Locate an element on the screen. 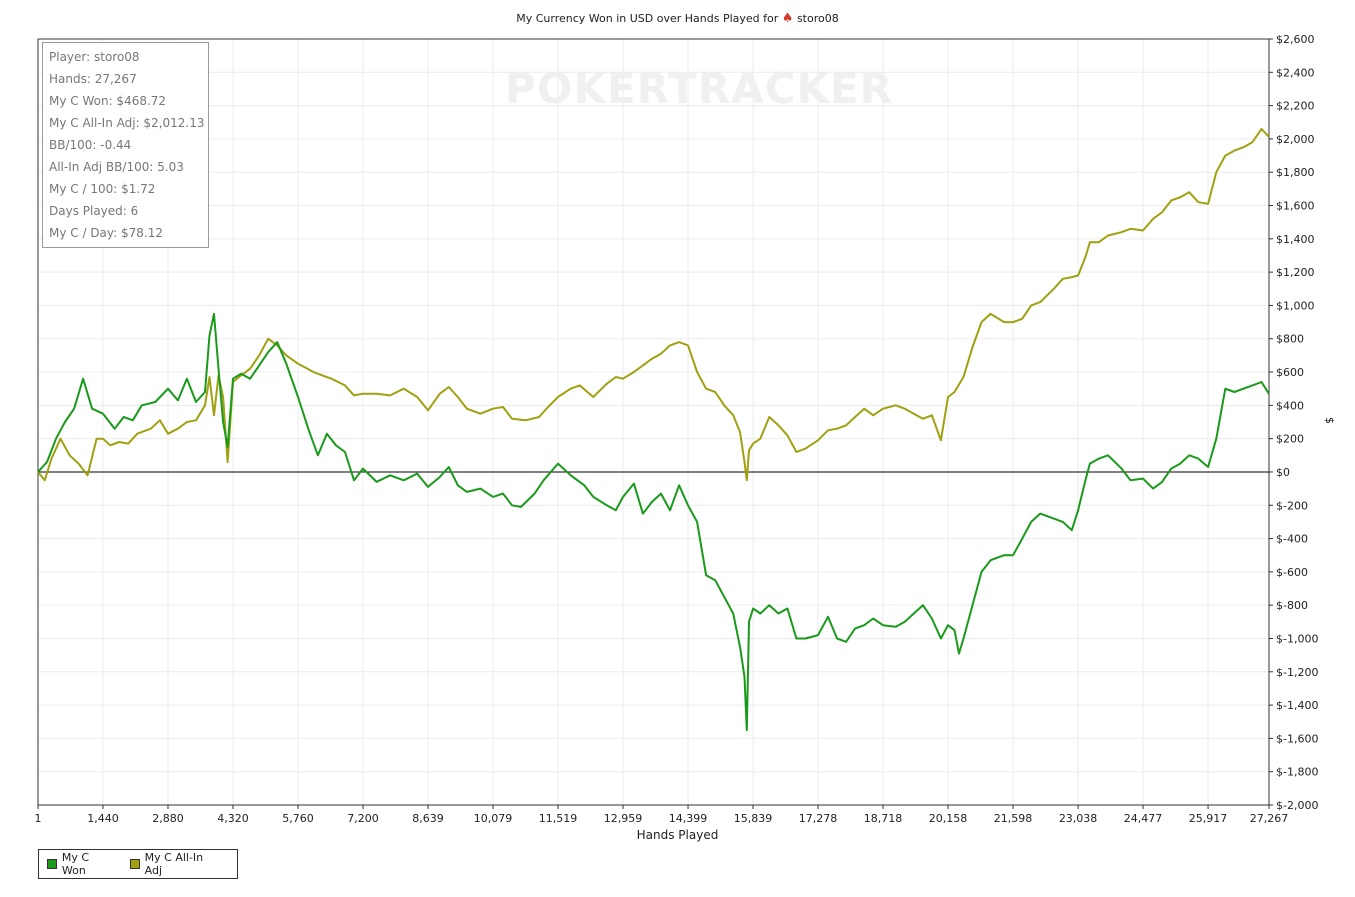 The height and width of the screenshot is (897, 1355). chart-title-player: storo08 is located at coordinates (817, 18).